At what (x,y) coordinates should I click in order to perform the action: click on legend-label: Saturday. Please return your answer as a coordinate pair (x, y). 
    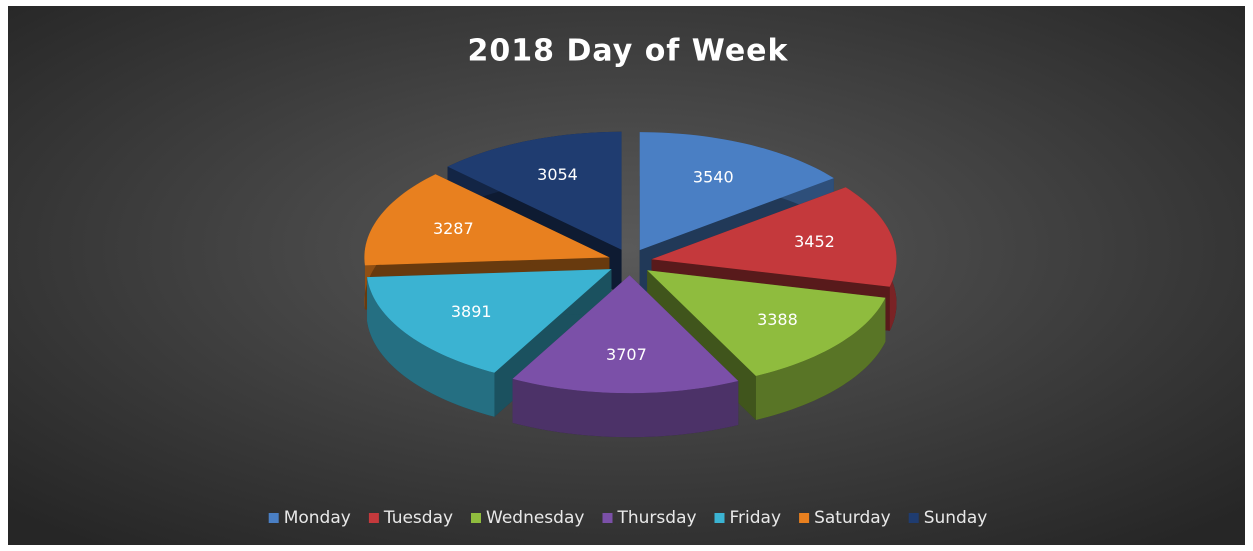
    Looking at the image, I should click on (852, 518).